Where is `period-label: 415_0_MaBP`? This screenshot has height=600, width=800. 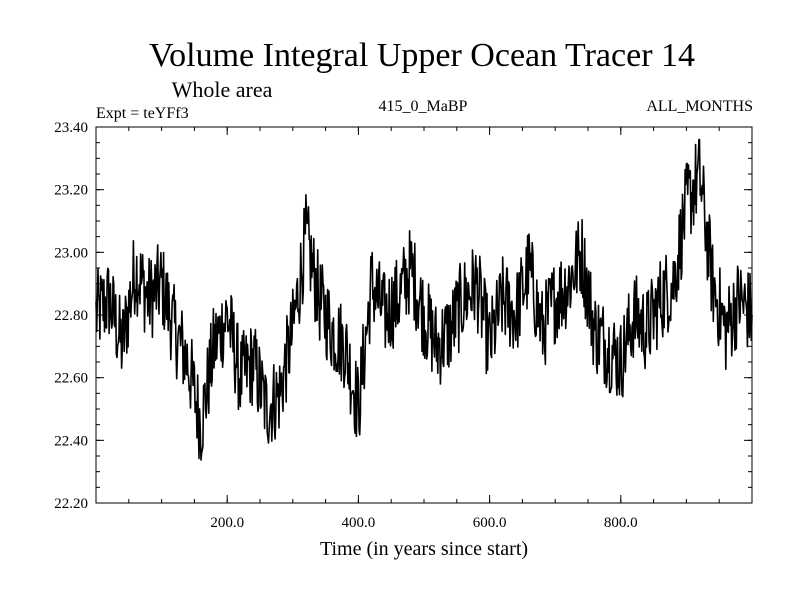
period-label: 415_0_MaBP is located at coordinates (423, 106).